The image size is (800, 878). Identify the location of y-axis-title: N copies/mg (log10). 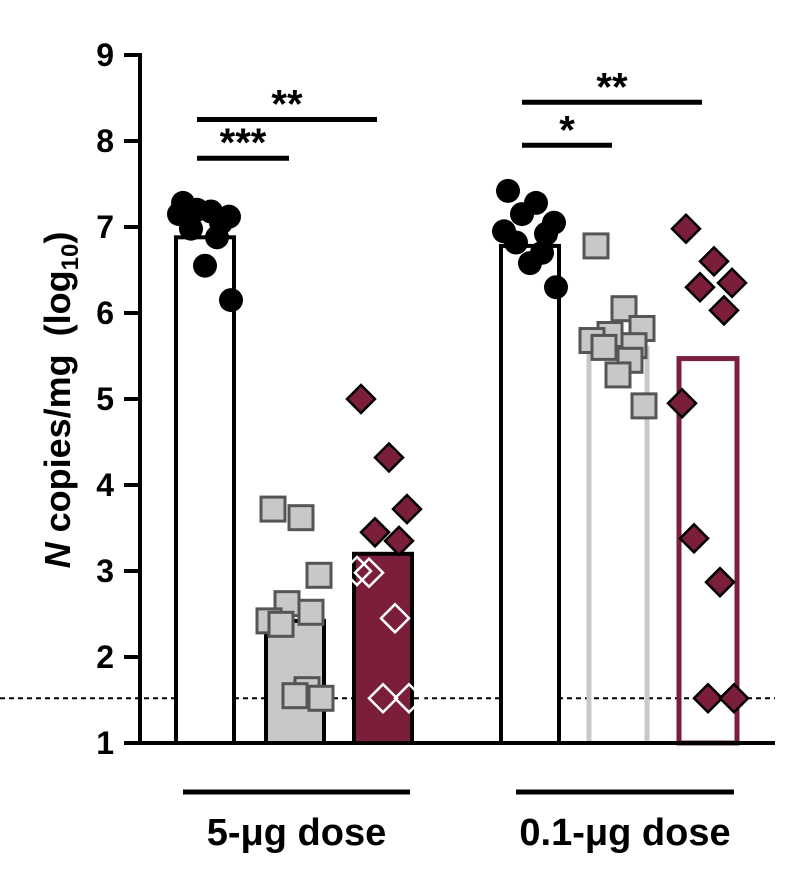
(60, 400).